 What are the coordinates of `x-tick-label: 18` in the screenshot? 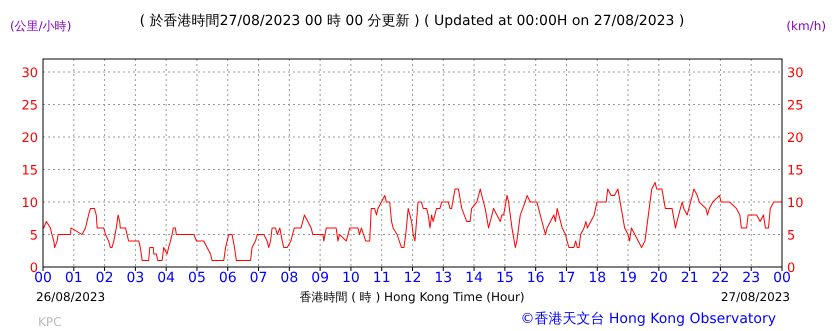 It's located at (597, 278).